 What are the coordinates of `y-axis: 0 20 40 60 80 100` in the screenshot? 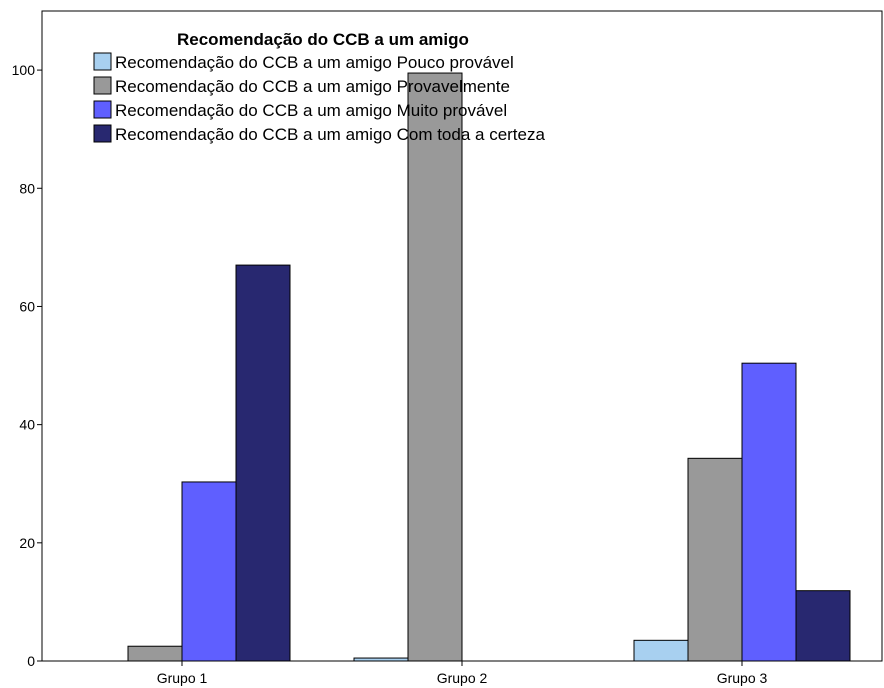 It's located at (27, 365).